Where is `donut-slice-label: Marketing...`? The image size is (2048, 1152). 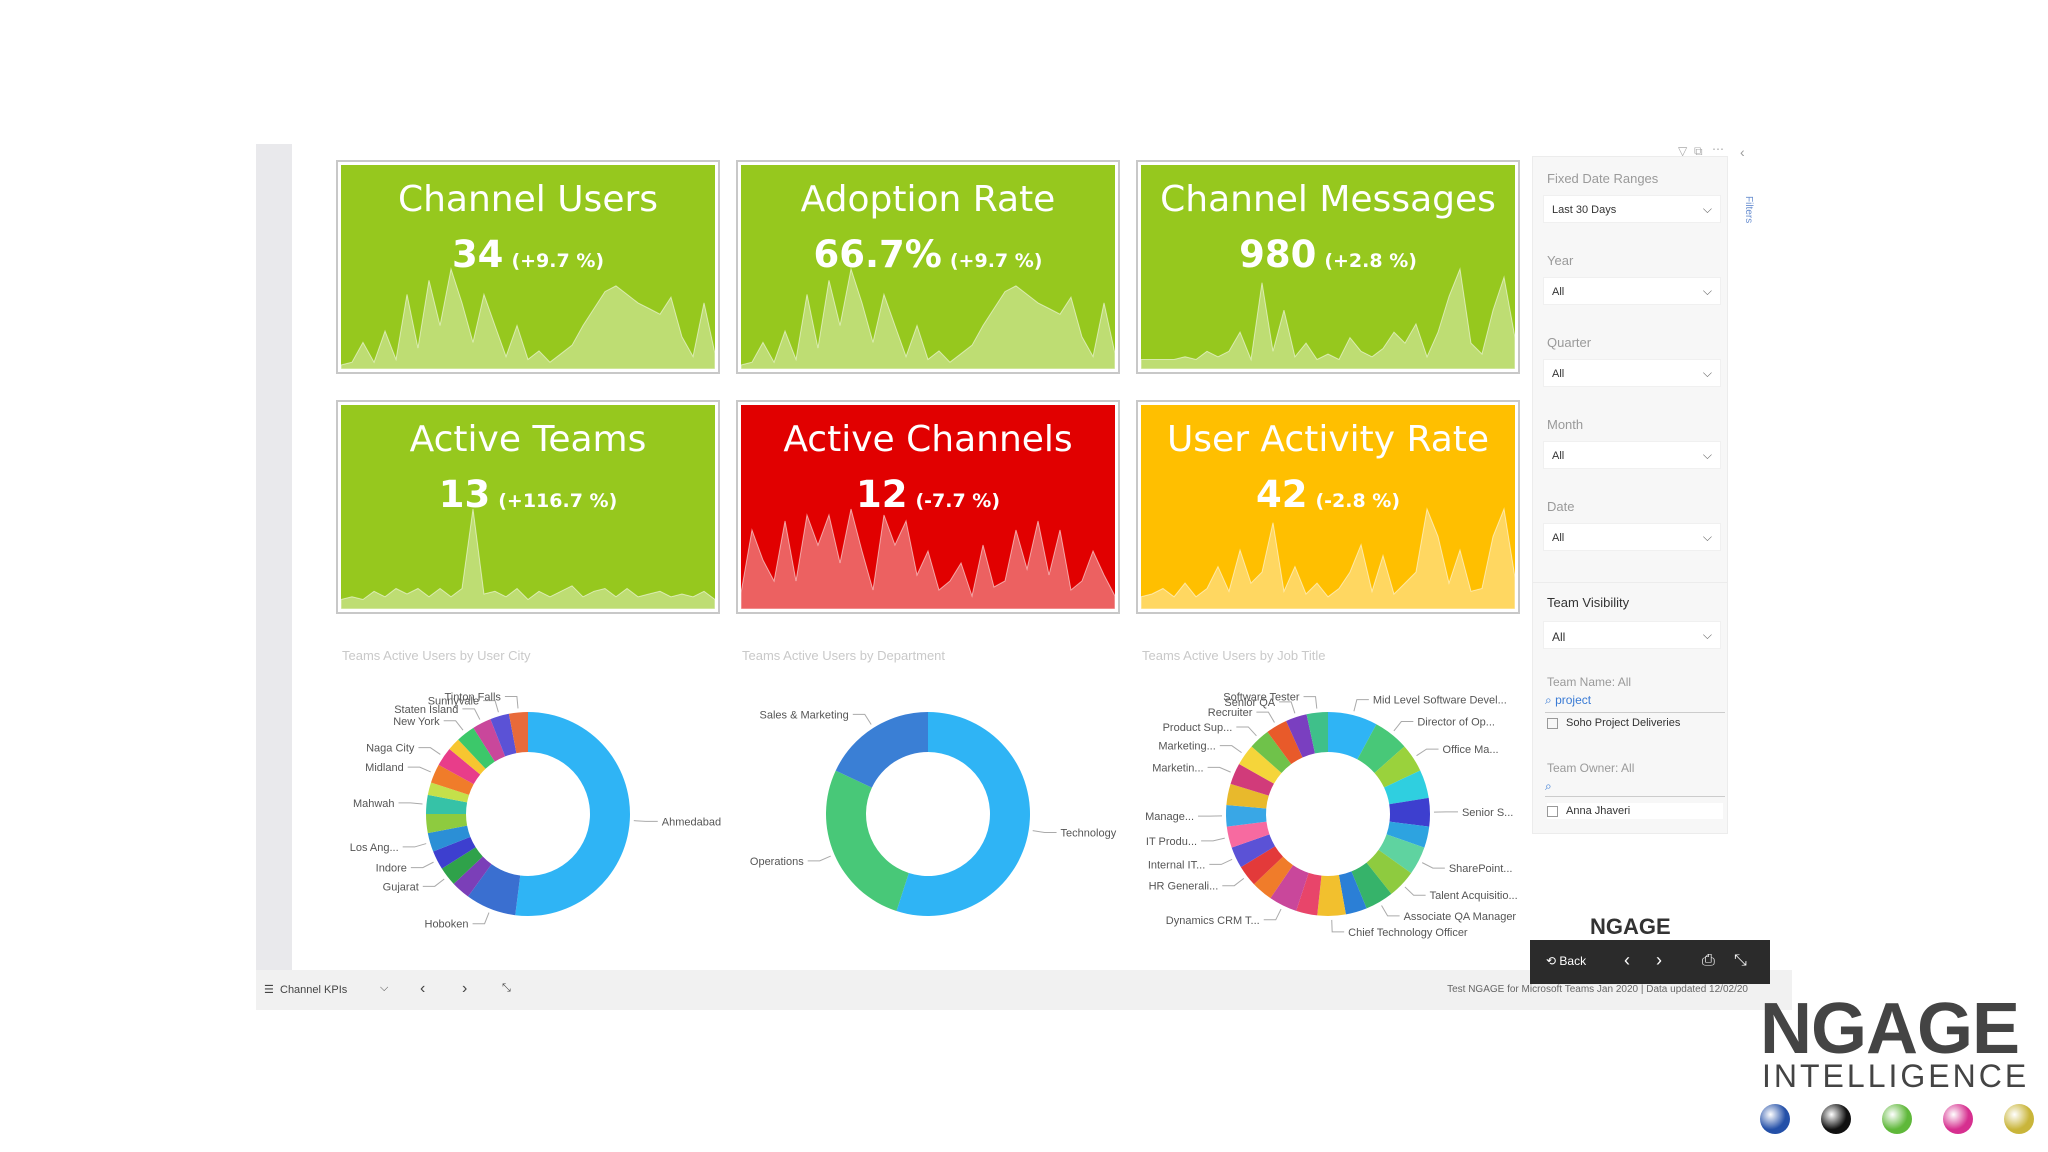 donut-slice-label: Marketing... is located at coordinates (1186, 747).